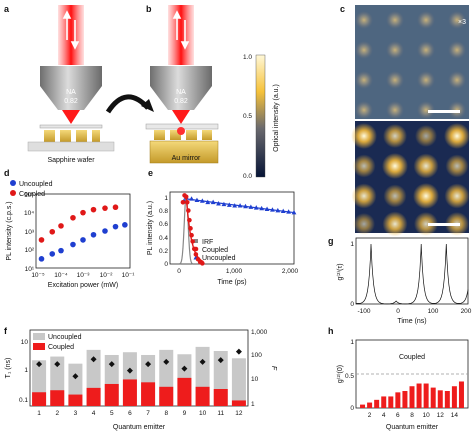 The width and height of the screenshot is (474, 432). Describe the element at coordinates (363, 311) in the screenshot. I see `x-tick-label: -100` at that location.